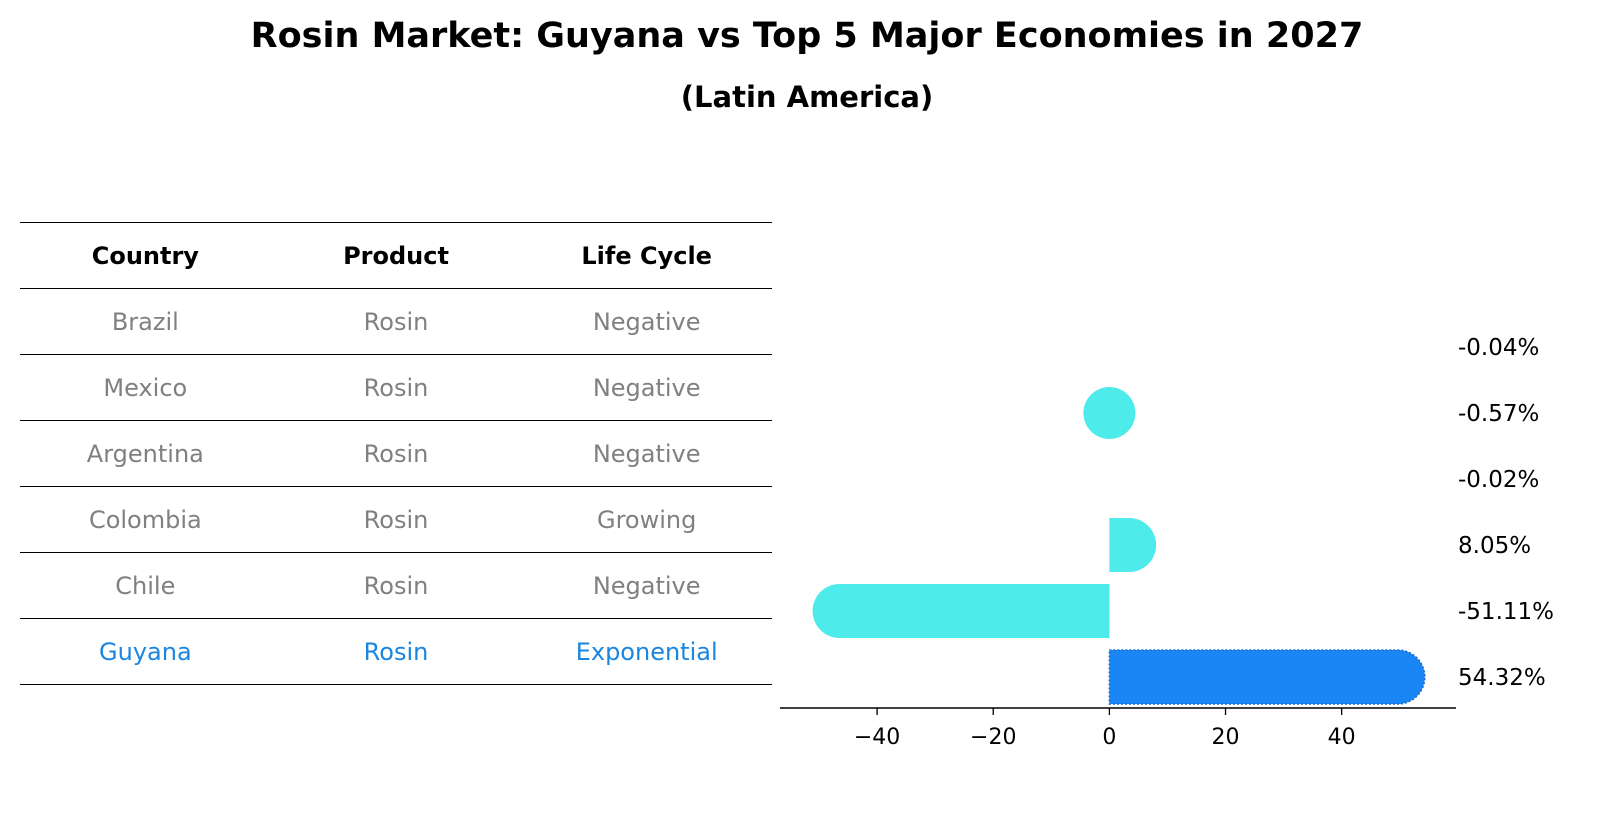 The height and width of the screenshot is (823, 1614). I want to click on table-row: Colombia Rosin Growing, so click(396, 520).